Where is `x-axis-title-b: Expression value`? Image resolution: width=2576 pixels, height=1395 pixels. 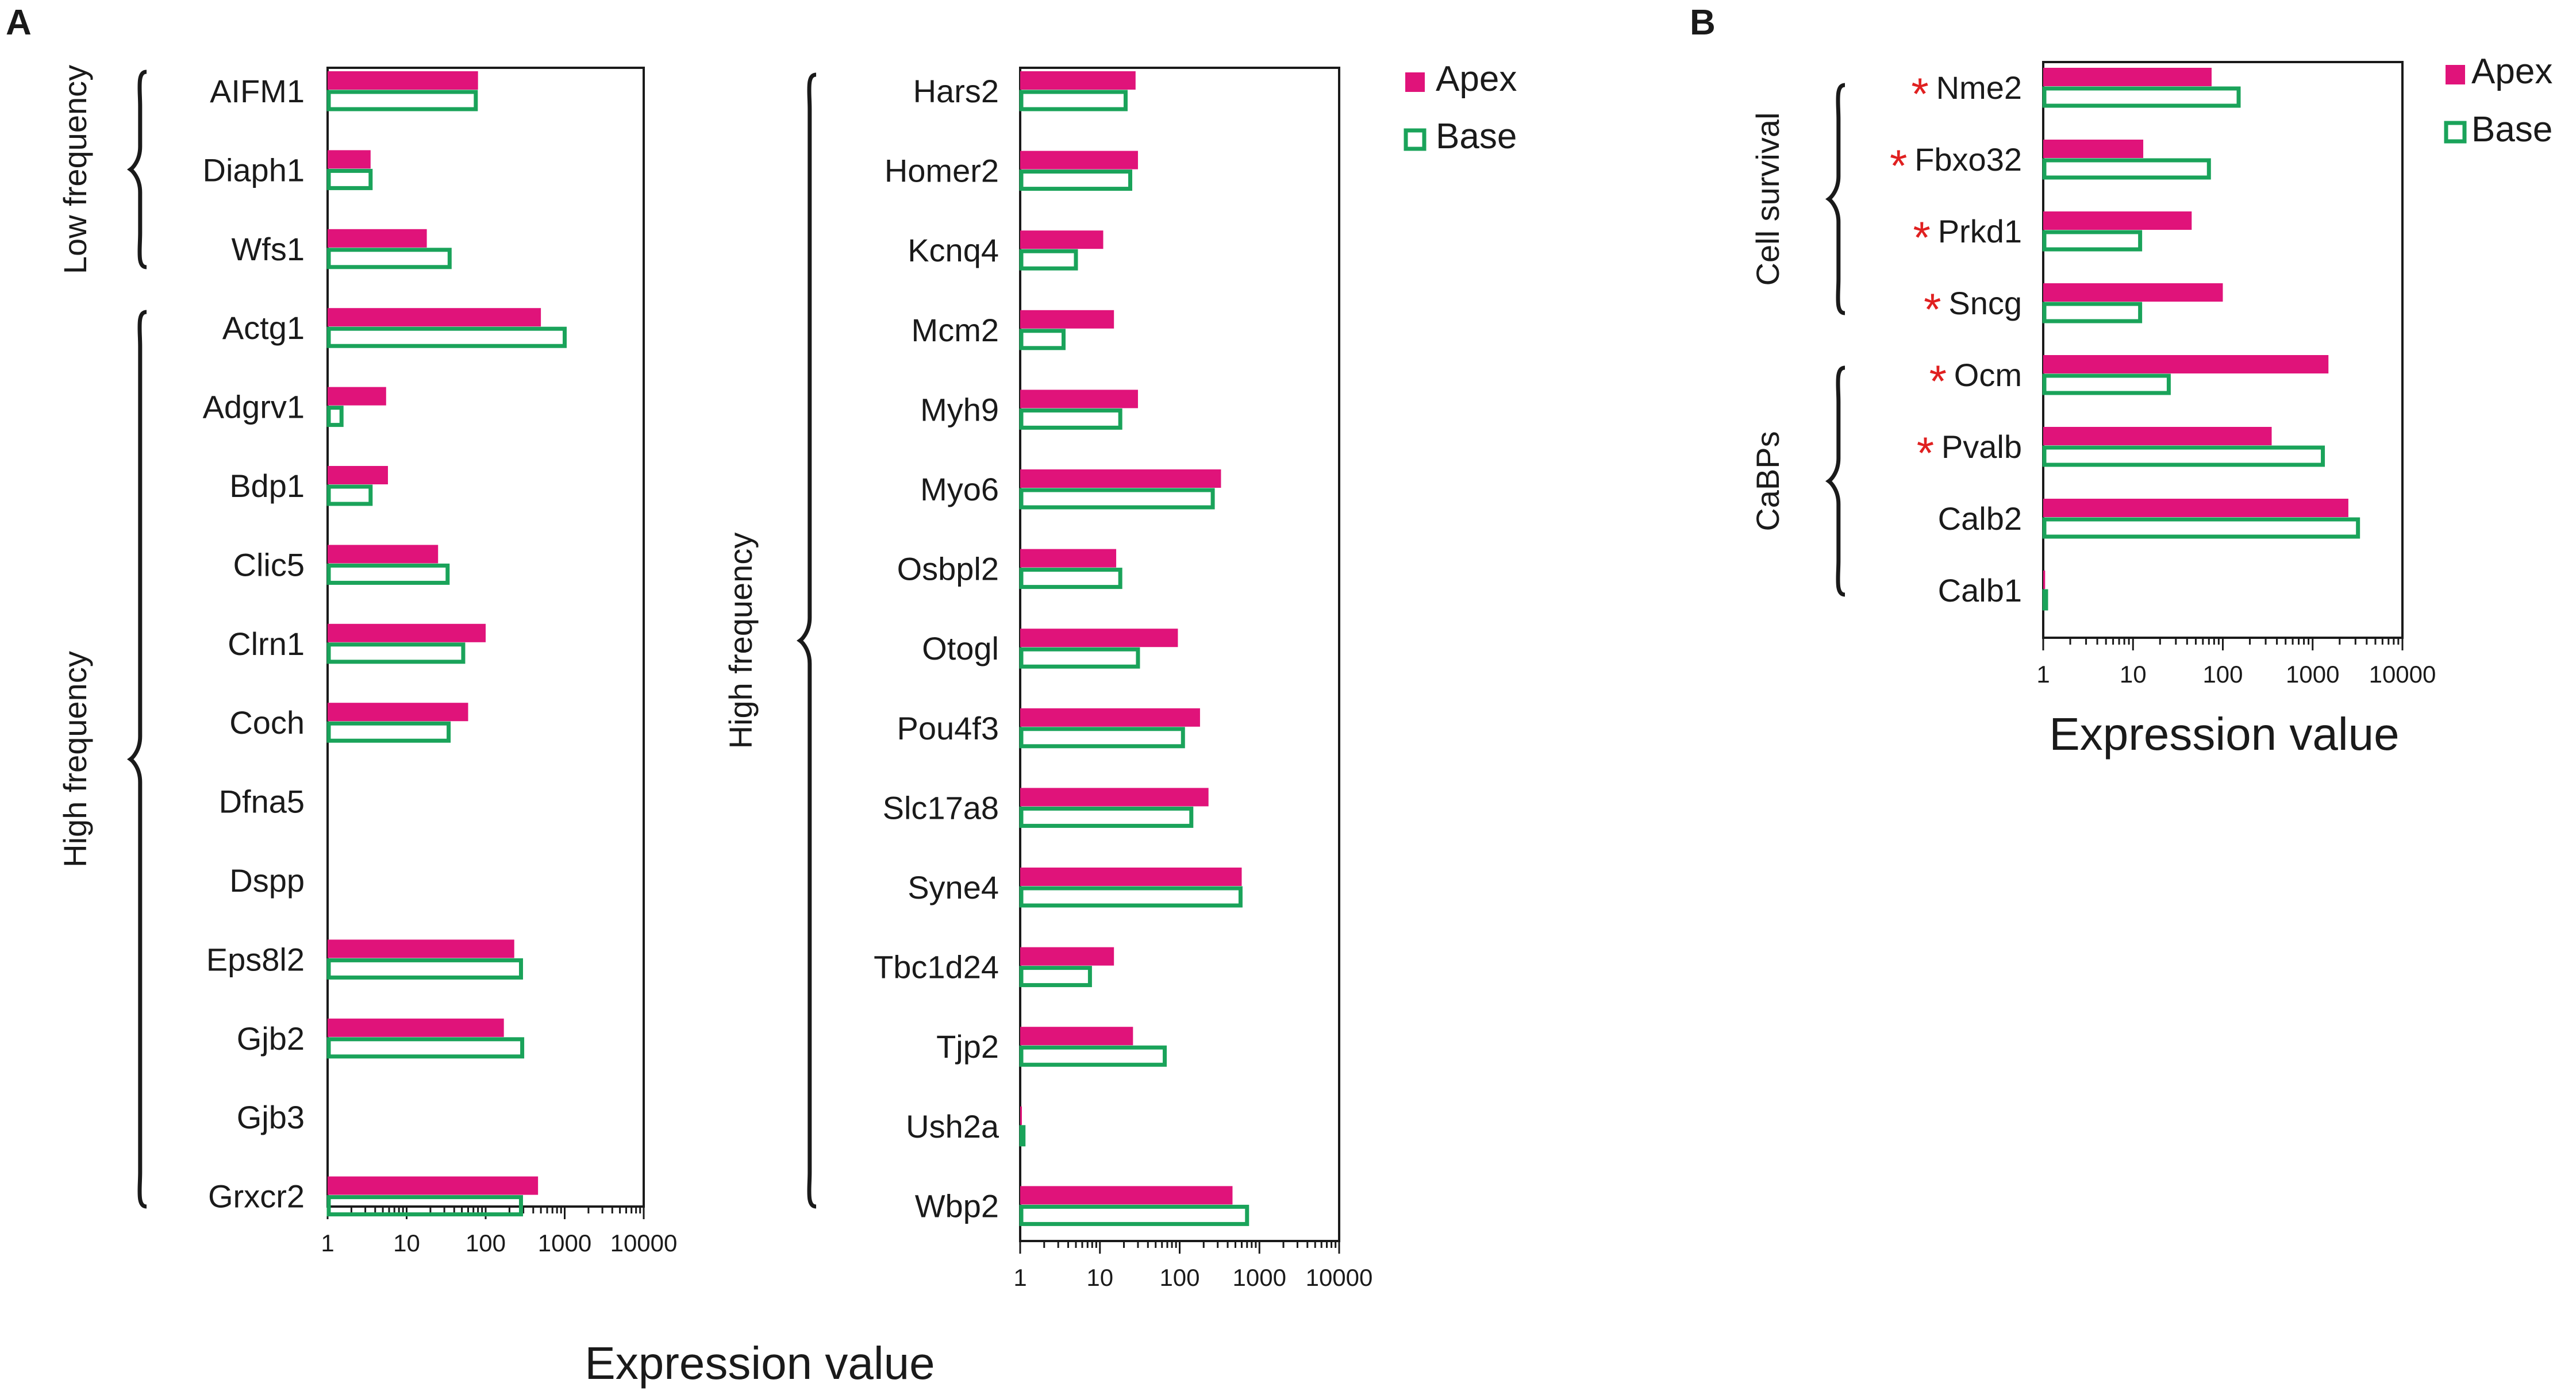
x-axis-title-b: Expression value is located at coordinates (2224, 734).